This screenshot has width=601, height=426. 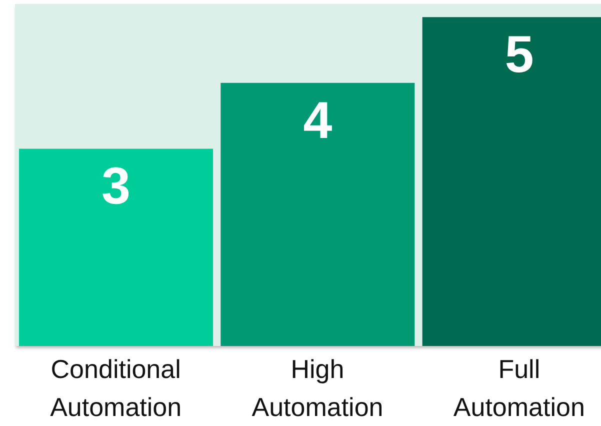 What do you see at coordinates (317, 121) in the screenshot?
I see `data-label: 4` at bounding box center [317, 121].